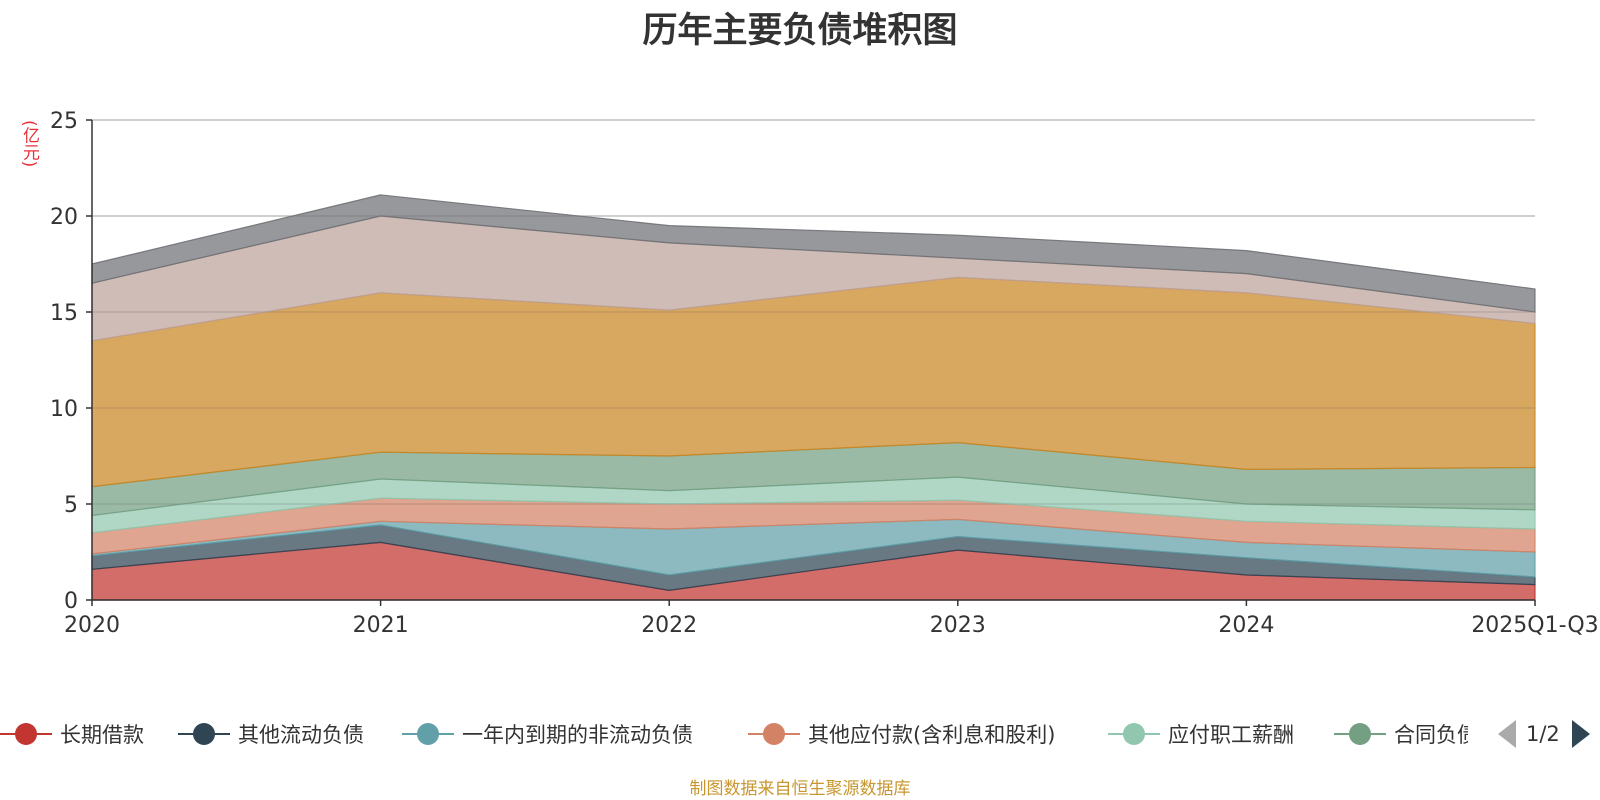 The height and width of the screenshot is (800, 1600). I want to click on y-tick-label: 5, so click(71, 505).